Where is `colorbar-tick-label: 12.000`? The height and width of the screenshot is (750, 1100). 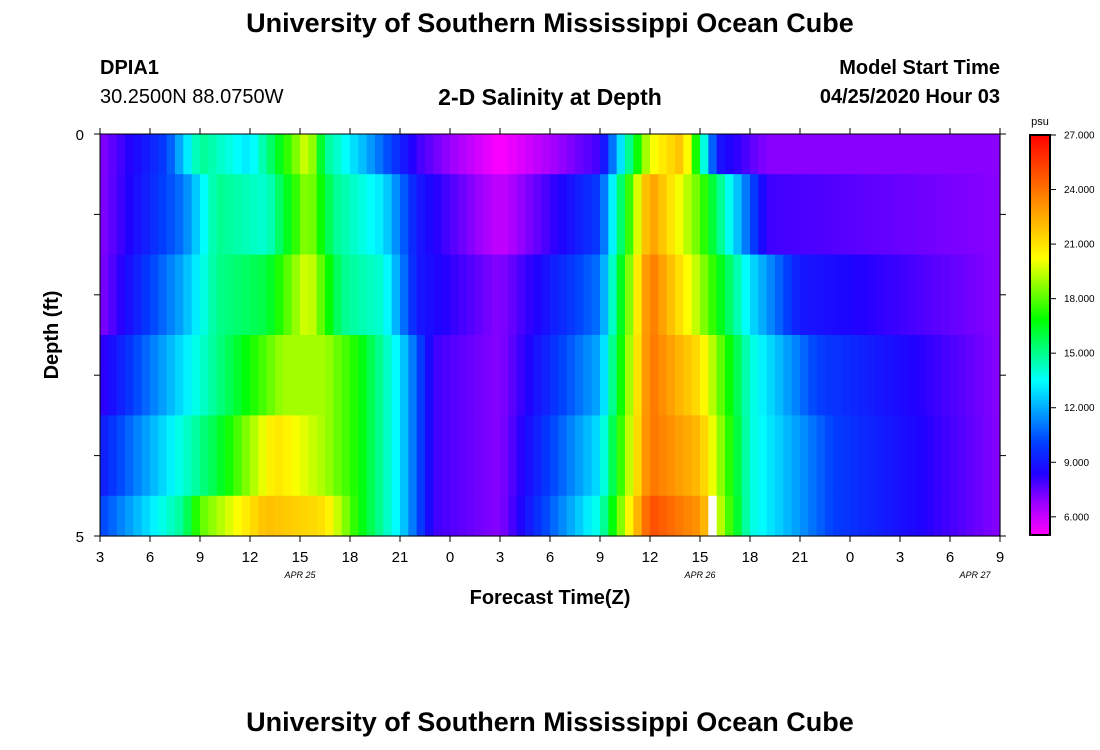 colorbar-tick-label: 12.000 is located at coordinates (1079, 408).